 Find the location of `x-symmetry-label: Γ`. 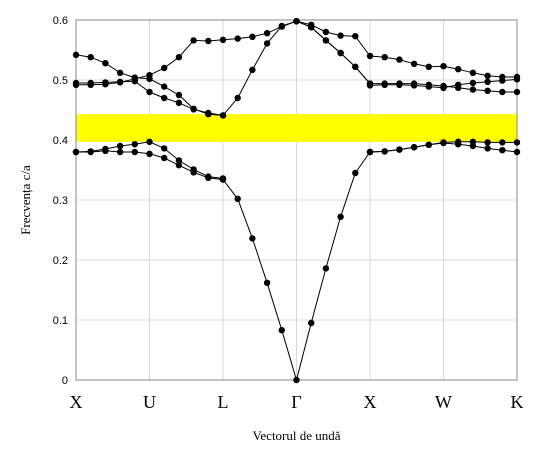

x-symmetry-label: Γ is located at coordinates (296, 402).